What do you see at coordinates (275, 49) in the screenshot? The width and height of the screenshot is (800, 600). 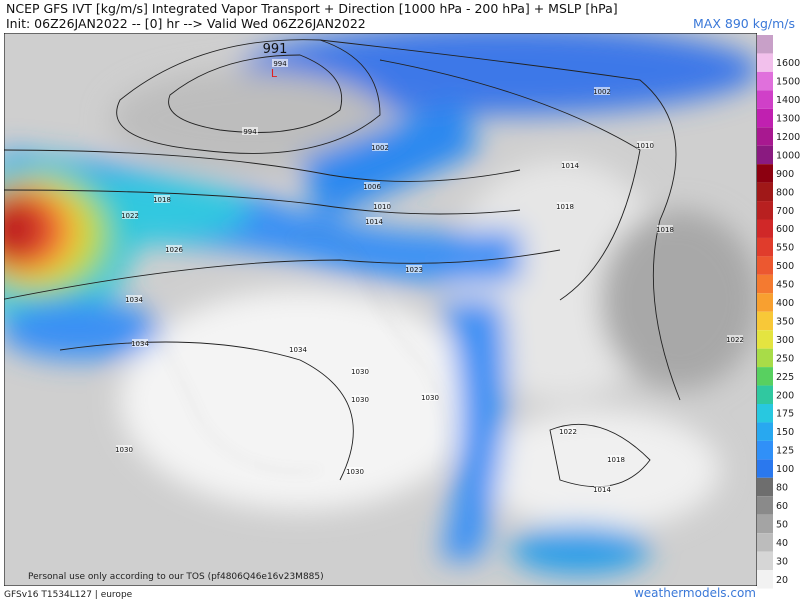 I see `low-value: 991` at bounding box center [275, 49].